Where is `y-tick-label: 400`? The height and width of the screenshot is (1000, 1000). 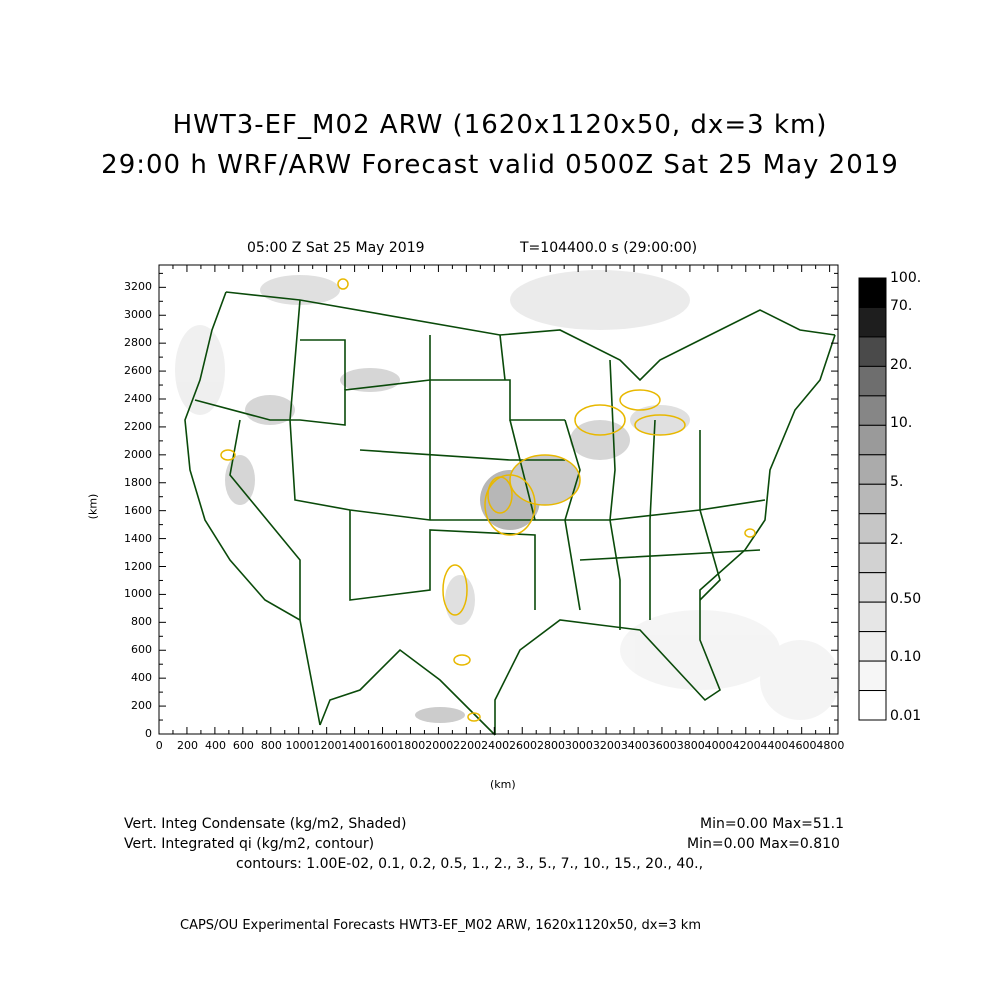 y-tick-label: 400 is located at coordinates (141, 678).